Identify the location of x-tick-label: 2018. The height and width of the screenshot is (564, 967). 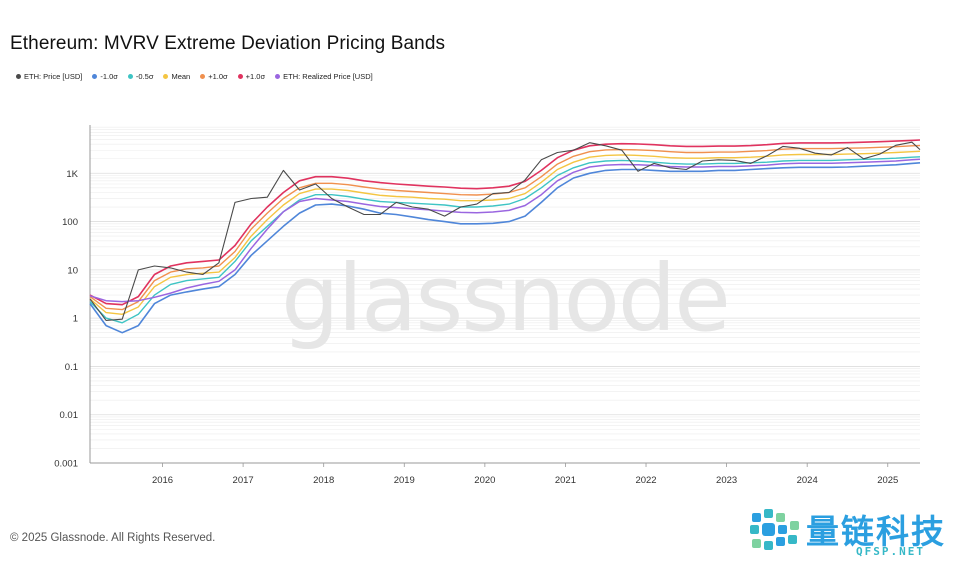
(323, 480).